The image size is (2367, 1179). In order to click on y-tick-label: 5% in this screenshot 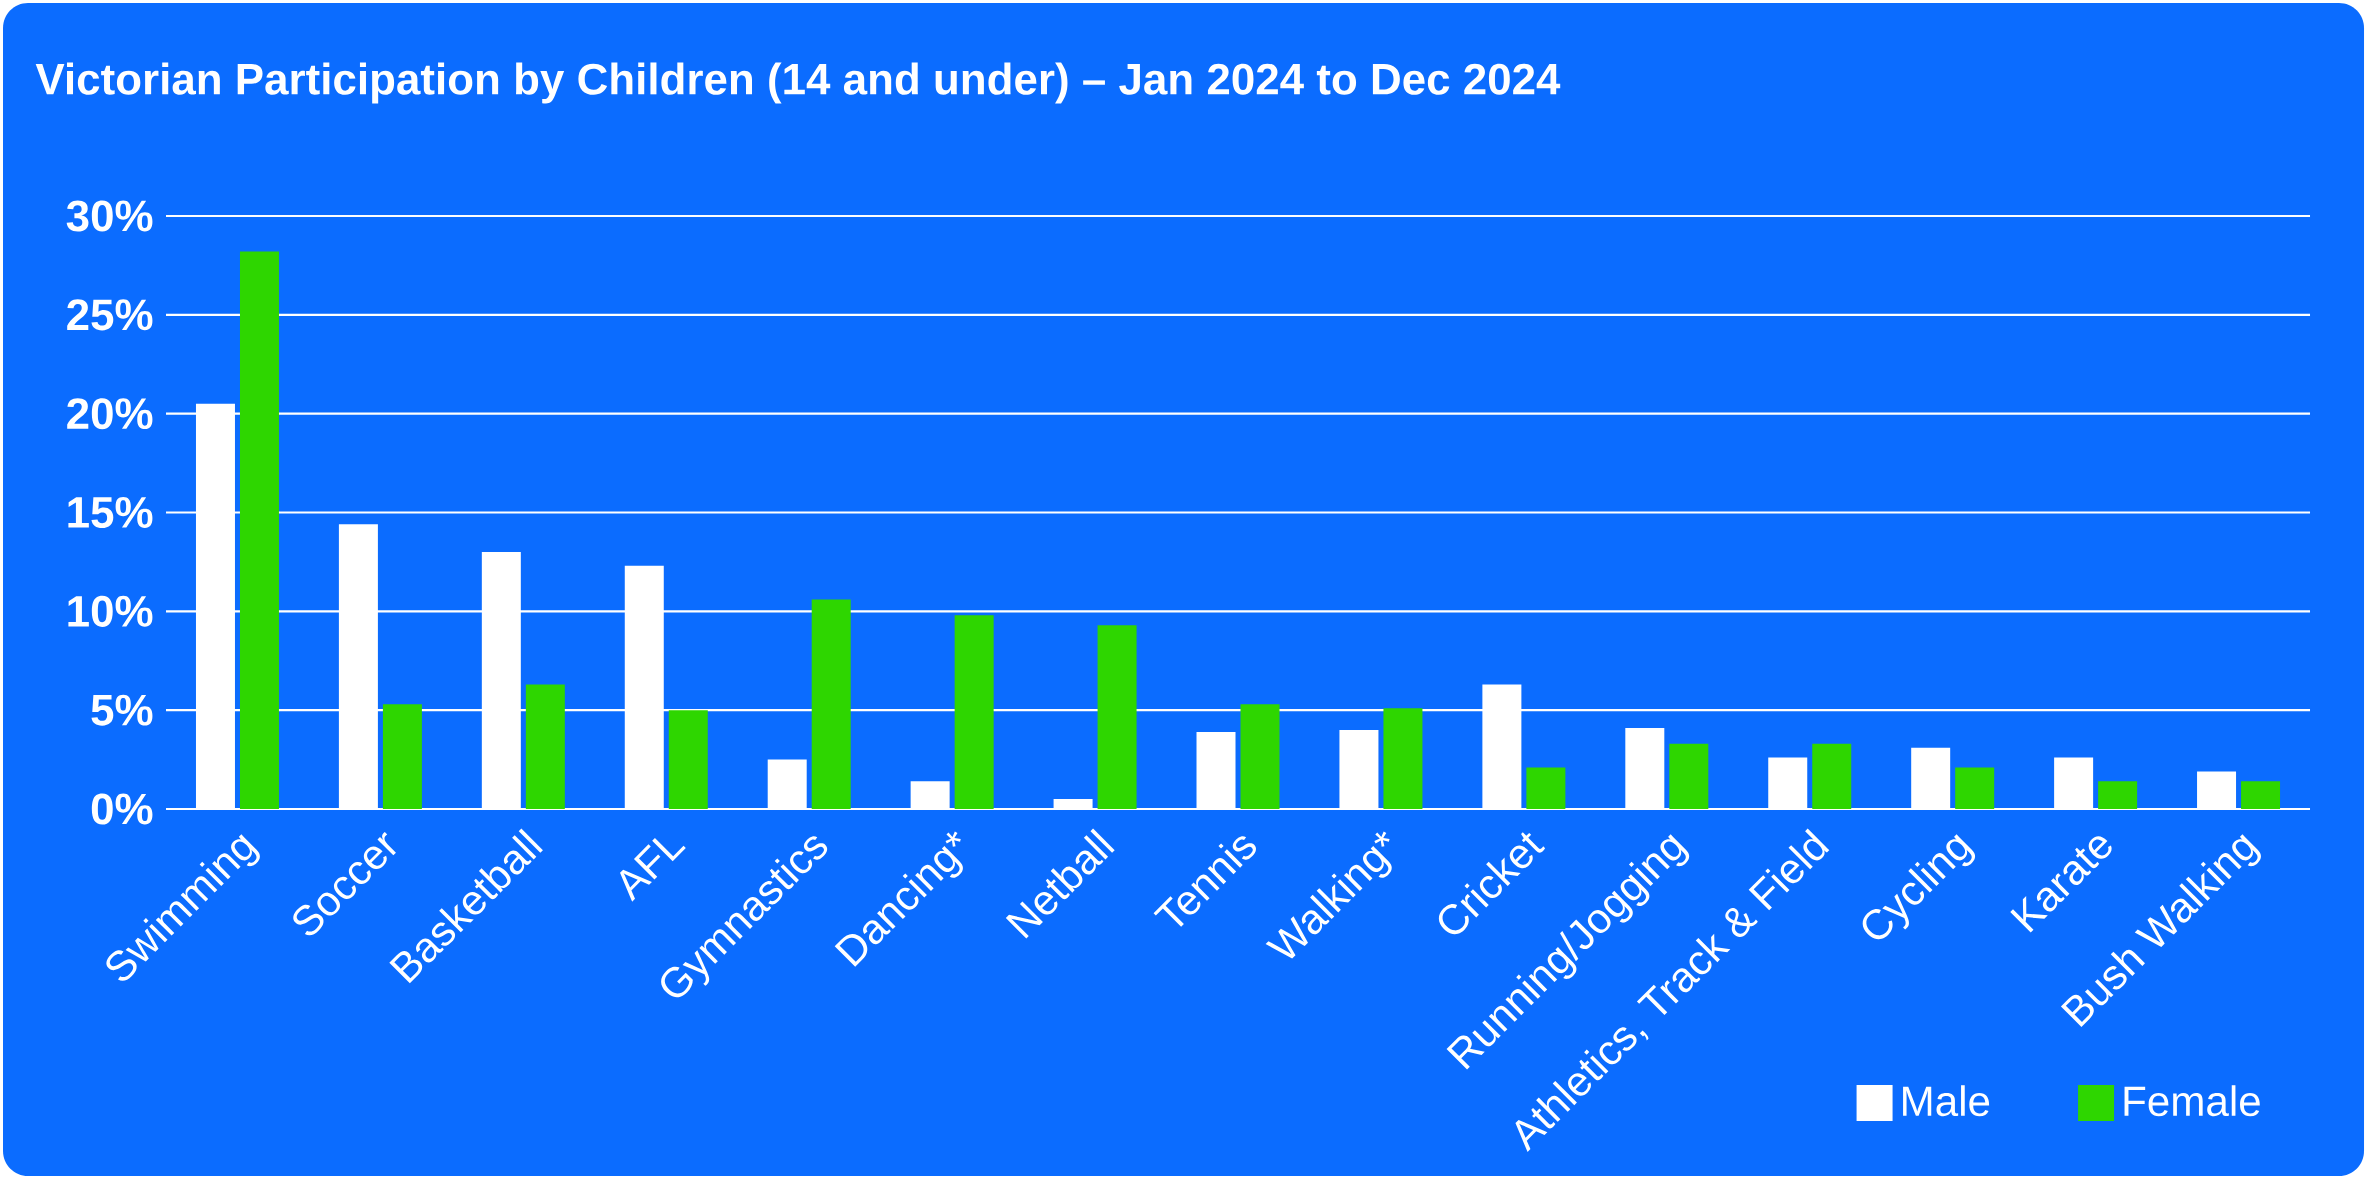, I will do `click(122, 710)`.